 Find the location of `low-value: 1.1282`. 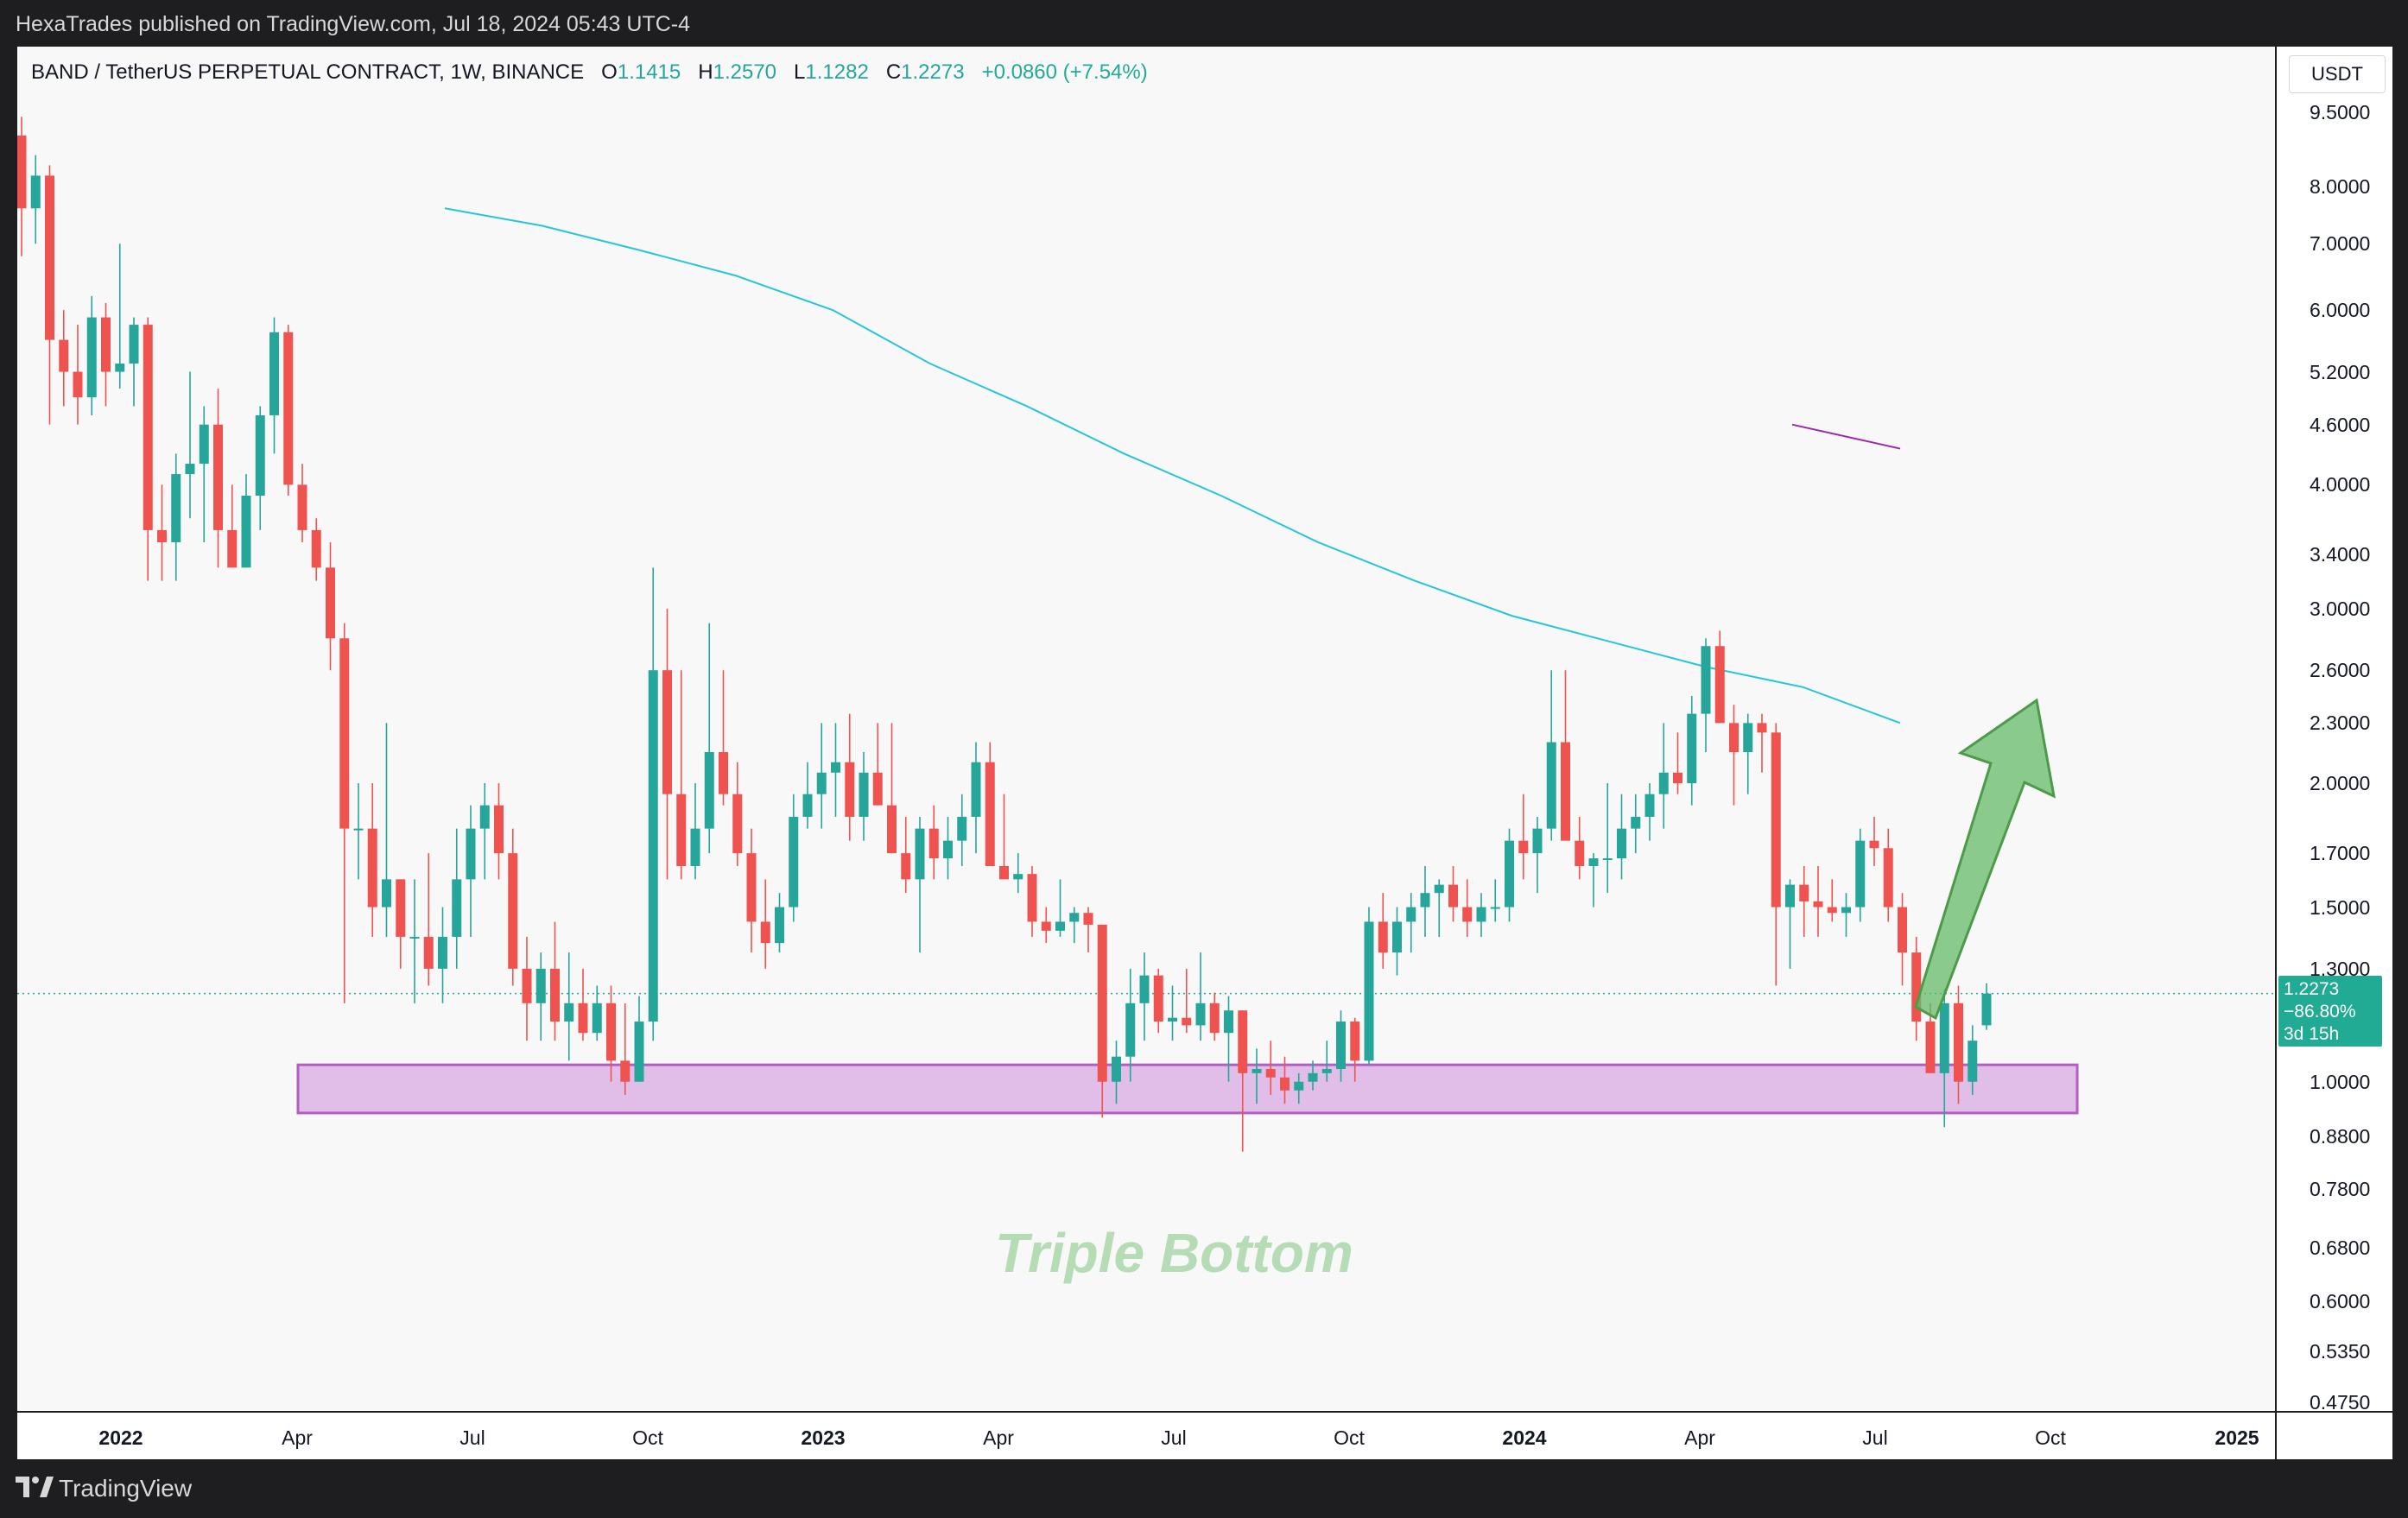

low-value: 1.1282 is located at coordinates (837, 72).